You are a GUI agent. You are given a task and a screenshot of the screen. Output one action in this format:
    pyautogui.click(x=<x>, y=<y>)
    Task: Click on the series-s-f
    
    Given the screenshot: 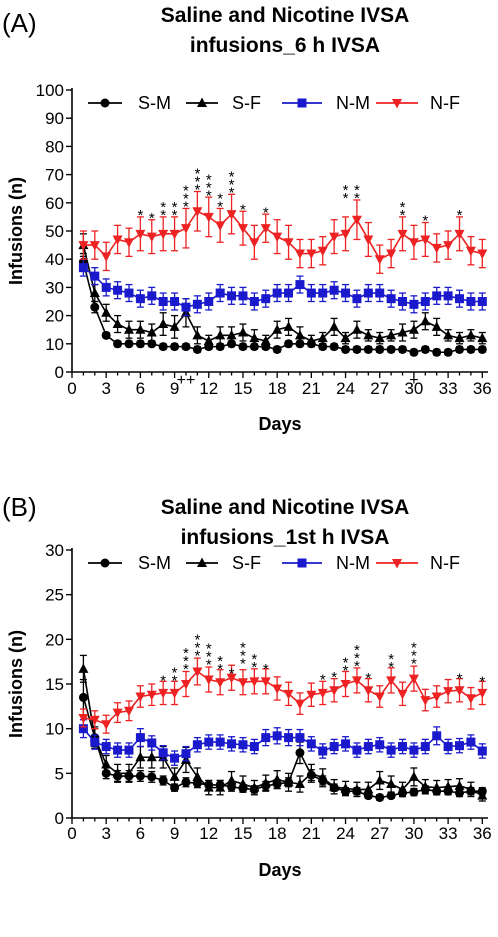 What is the action you would take?
    pyautogui.click(x=283, y=290)
    